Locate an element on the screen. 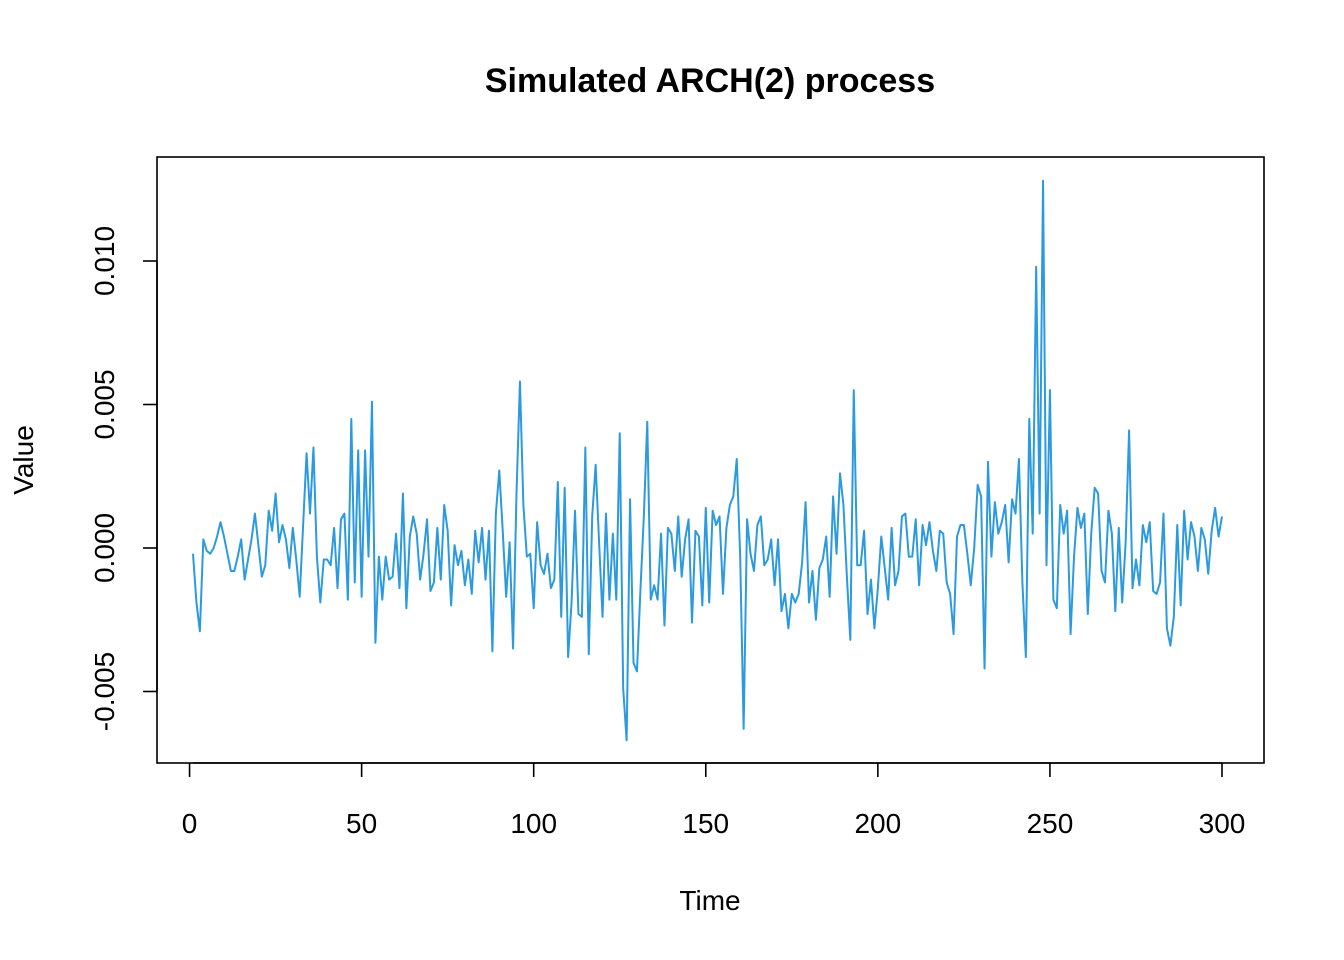 The height and width of the screenshot is (960, 1344). x-tick-label: 100 is located at coordinates (533, 823).